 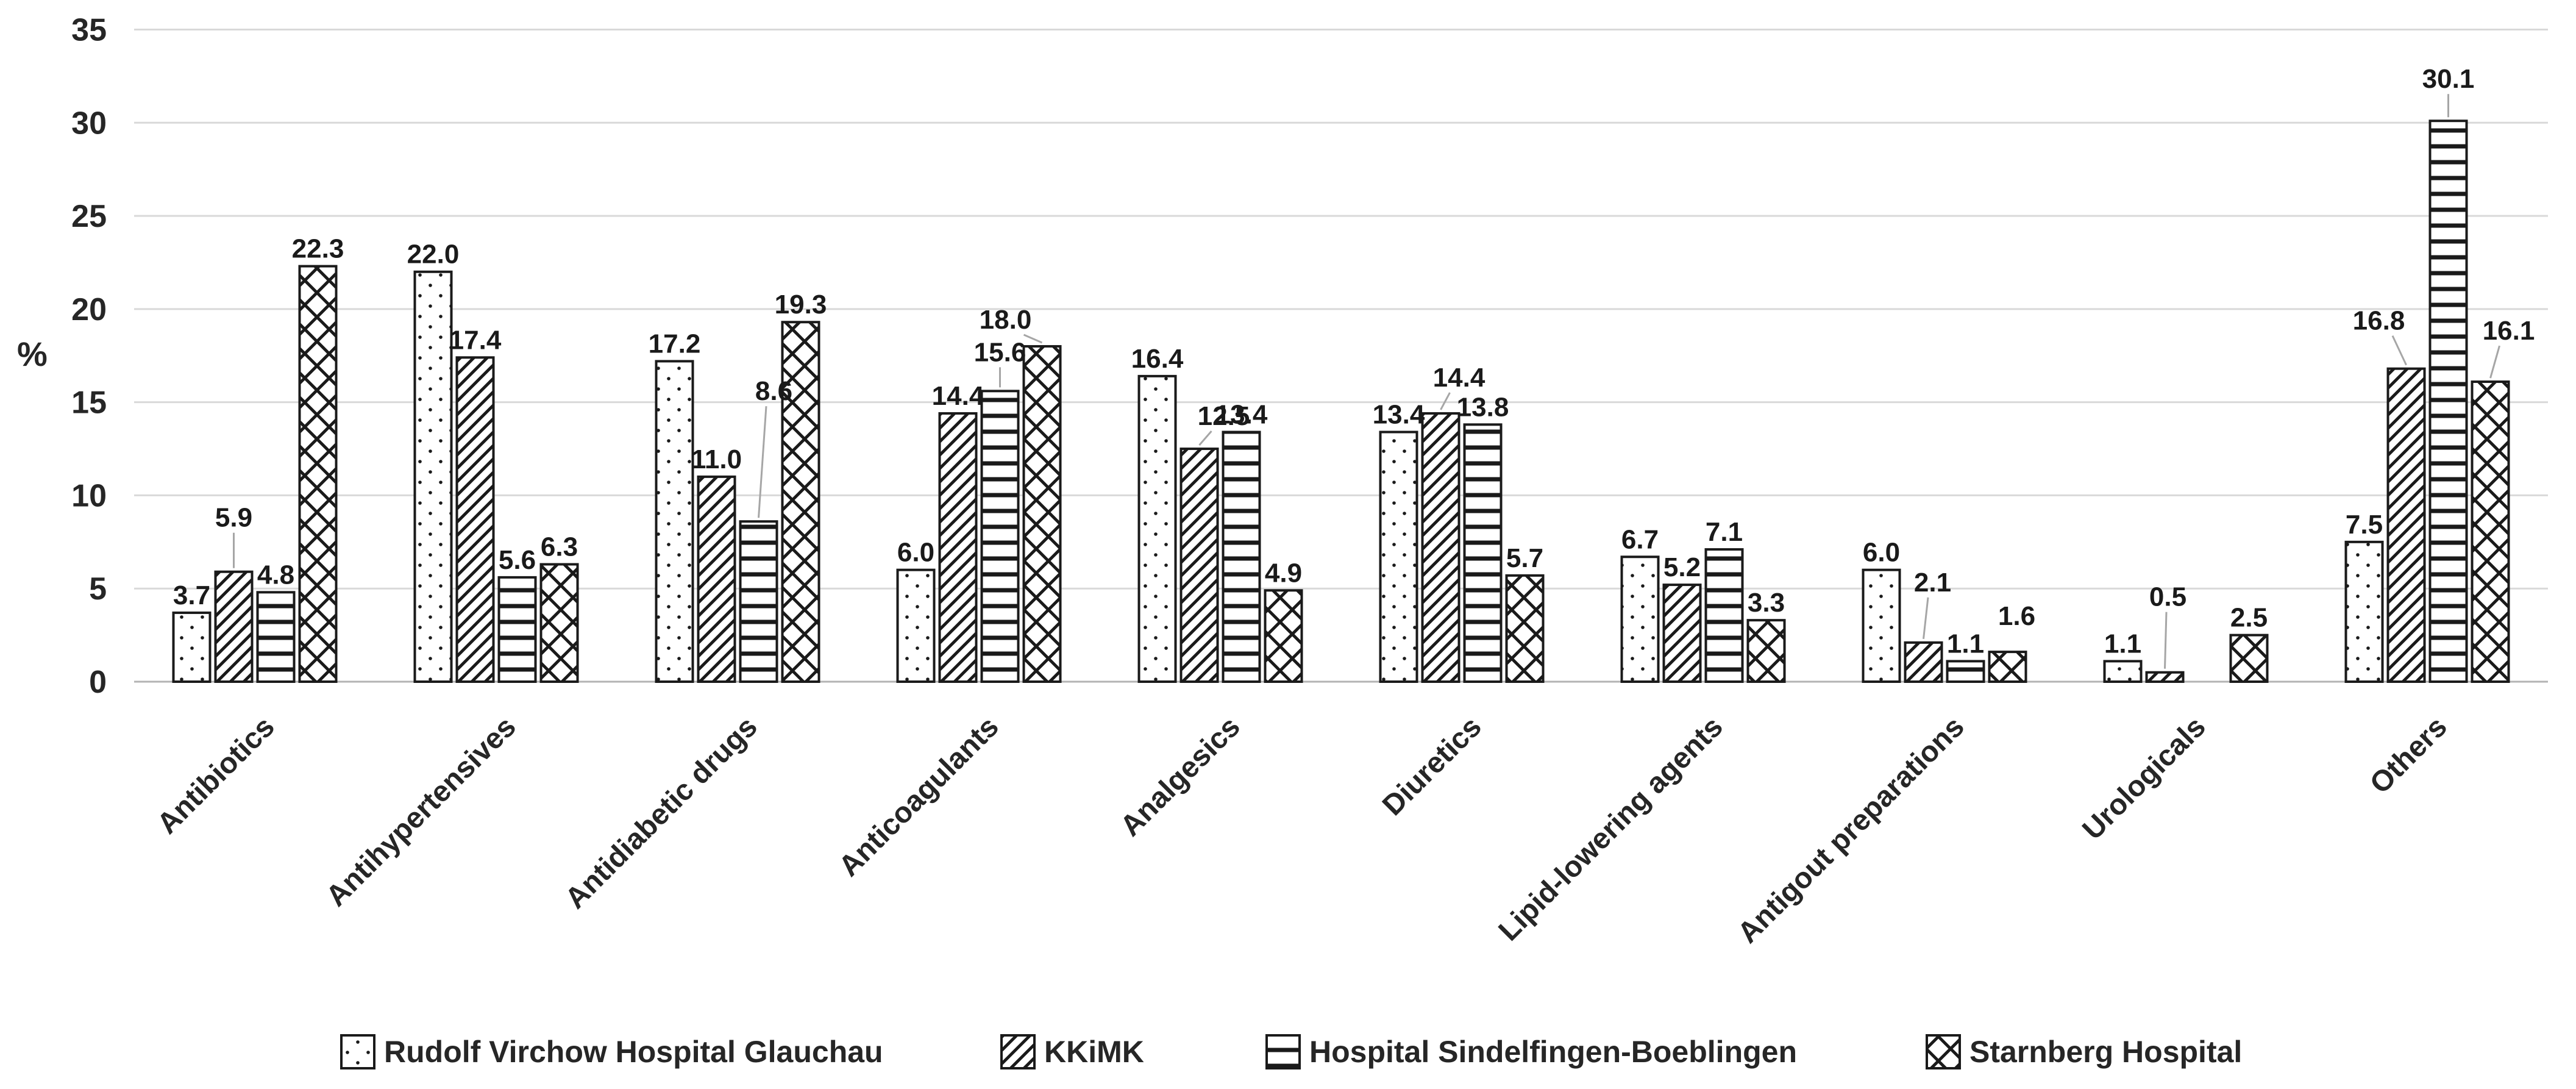 I want to click on x-axis-category-label: Analgesics, so click(x=1180, y=776).